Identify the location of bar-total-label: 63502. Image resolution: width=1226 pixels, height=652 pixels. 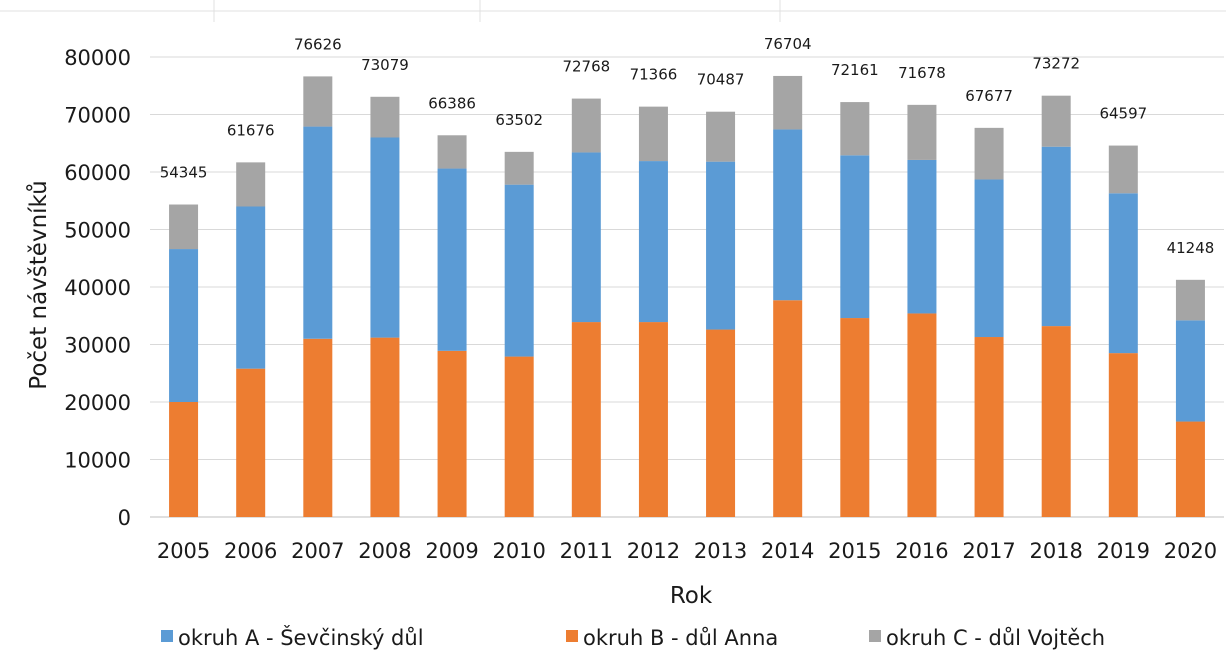
(519, 120).